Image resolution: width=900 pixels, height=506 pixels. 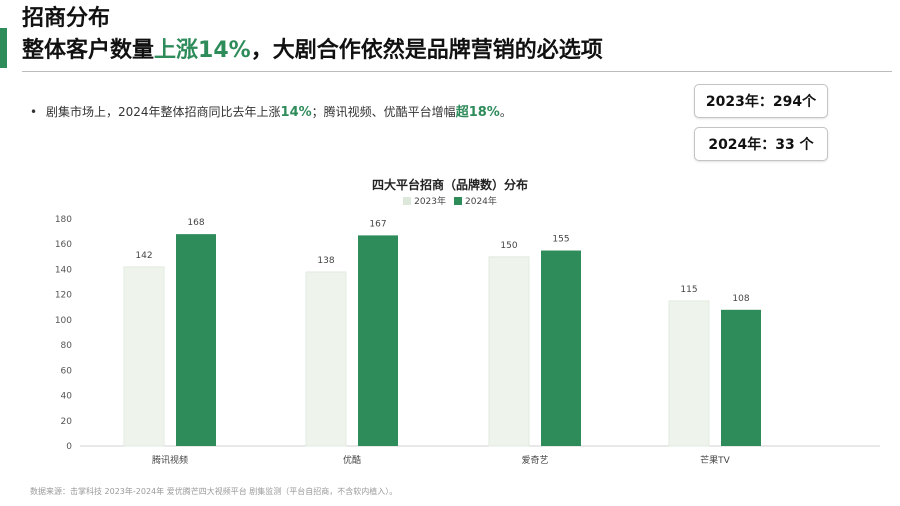 I want to click on bar-value-label: 168, so click(x=195, y=223).